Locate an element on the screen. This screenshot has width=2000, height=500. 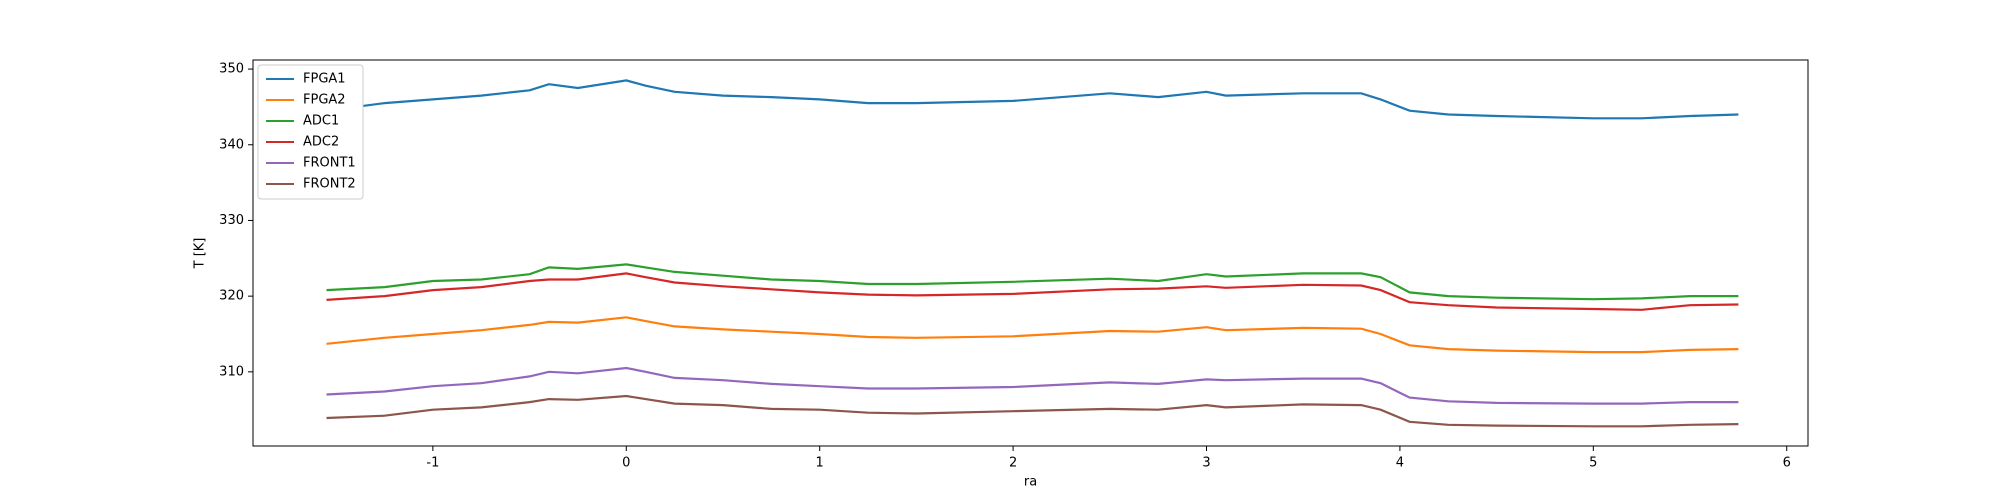
legend-label: FPGA2 is located at coordinates (324, 100).